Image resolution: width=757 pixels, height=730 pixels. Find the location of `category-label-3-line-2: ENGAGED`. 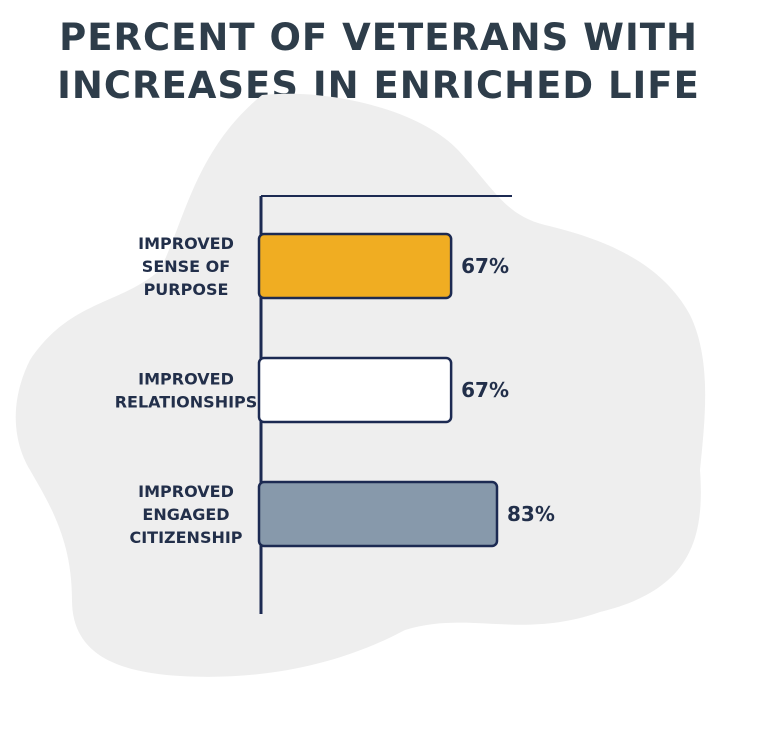

category-label-3-line-2: ENGAGED is located at coordinates (185, 514).